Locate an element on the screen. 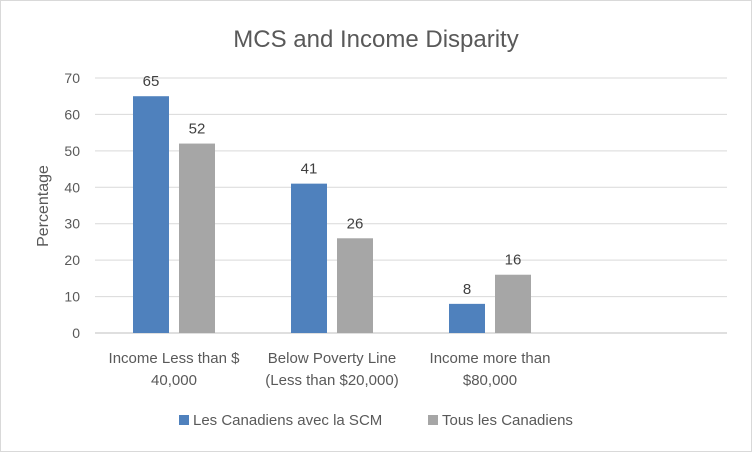  y-tick-label: 40 is located at coordinates (72, 187).